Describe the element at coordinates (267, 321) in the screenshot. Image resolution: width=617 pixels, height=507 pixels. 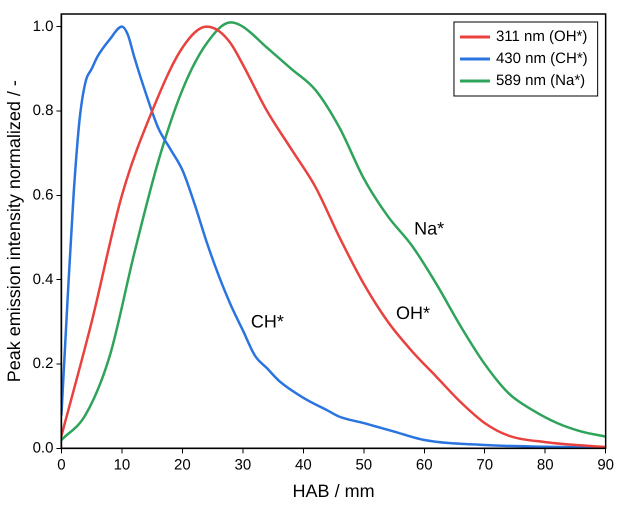
I see `annotation: CH*` at that location.